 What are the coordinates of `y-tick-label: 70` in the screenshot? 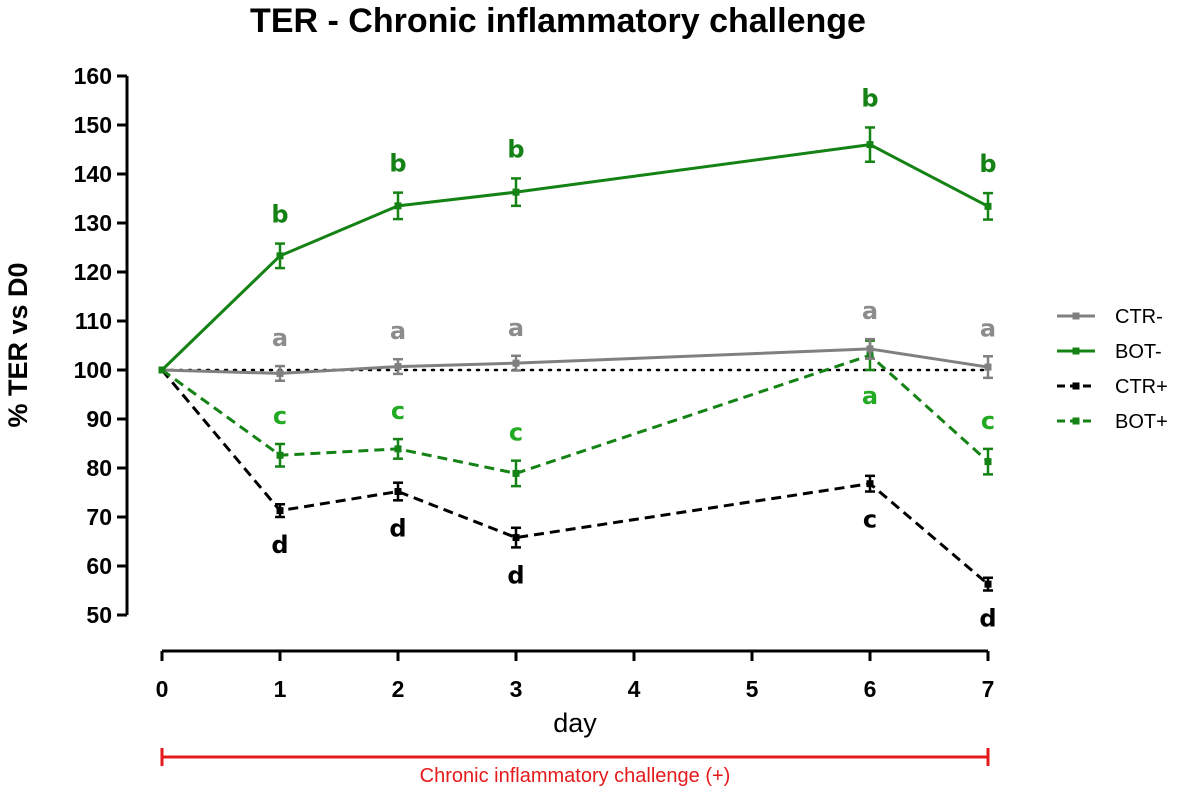 It's located at (99, 517).